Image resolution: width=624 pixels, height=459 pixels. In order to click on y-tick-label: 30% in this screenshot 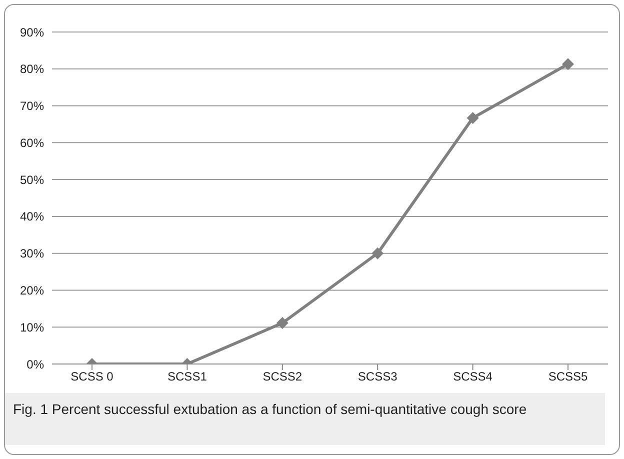, I will do `click(32, 253)`.